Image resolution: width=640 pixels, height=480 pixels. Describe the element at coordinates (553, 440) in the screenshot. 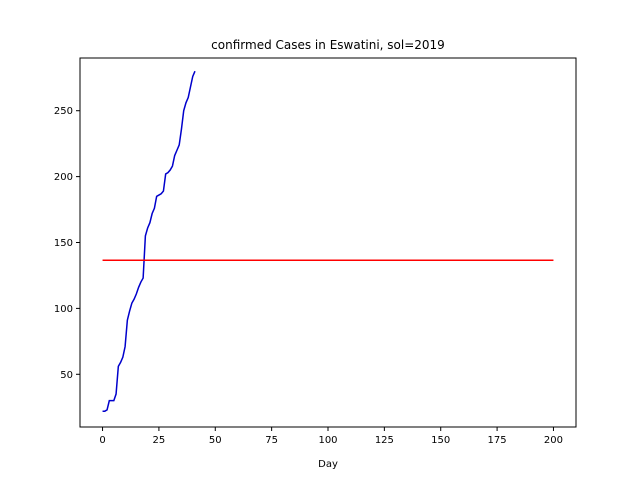

I see `x-tick-label: 200` at that location.